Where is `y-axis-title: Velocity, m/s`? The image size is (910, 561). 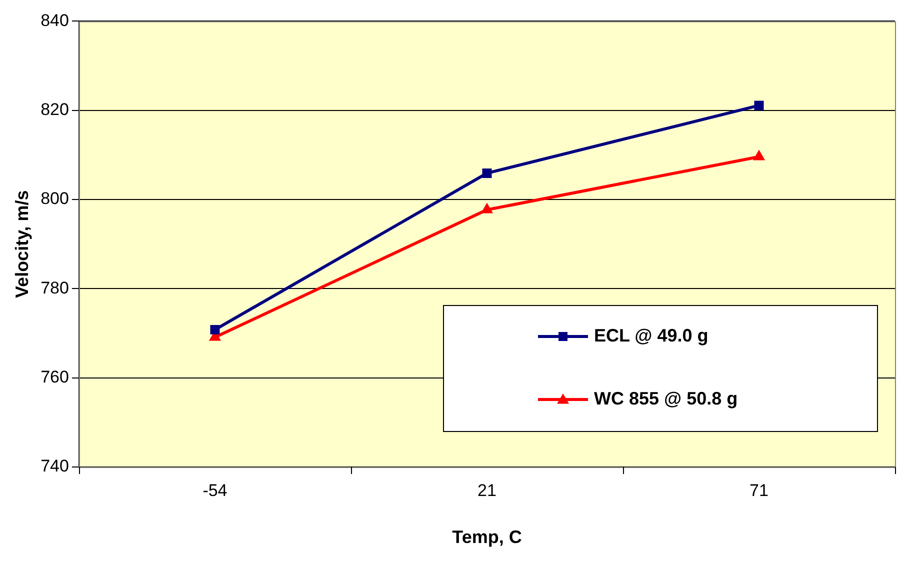 y-axis-title: Velocity, m/s is located at coordinates (22, 244).